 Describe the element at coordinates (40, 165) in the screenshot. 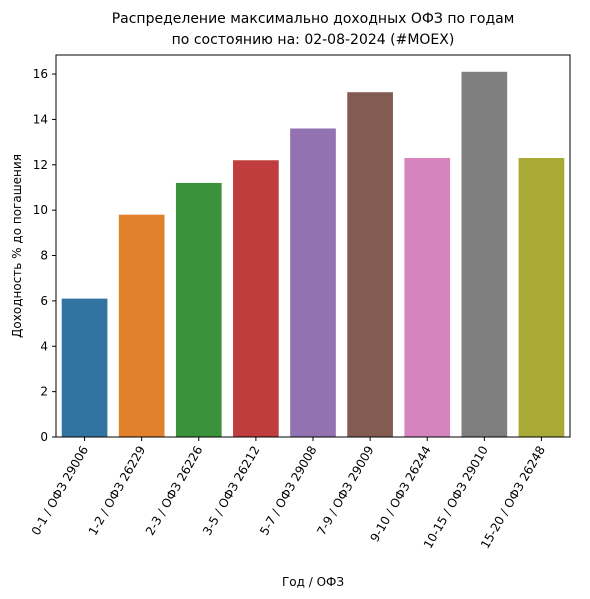

I see `y-tick-label: 12` at that location.